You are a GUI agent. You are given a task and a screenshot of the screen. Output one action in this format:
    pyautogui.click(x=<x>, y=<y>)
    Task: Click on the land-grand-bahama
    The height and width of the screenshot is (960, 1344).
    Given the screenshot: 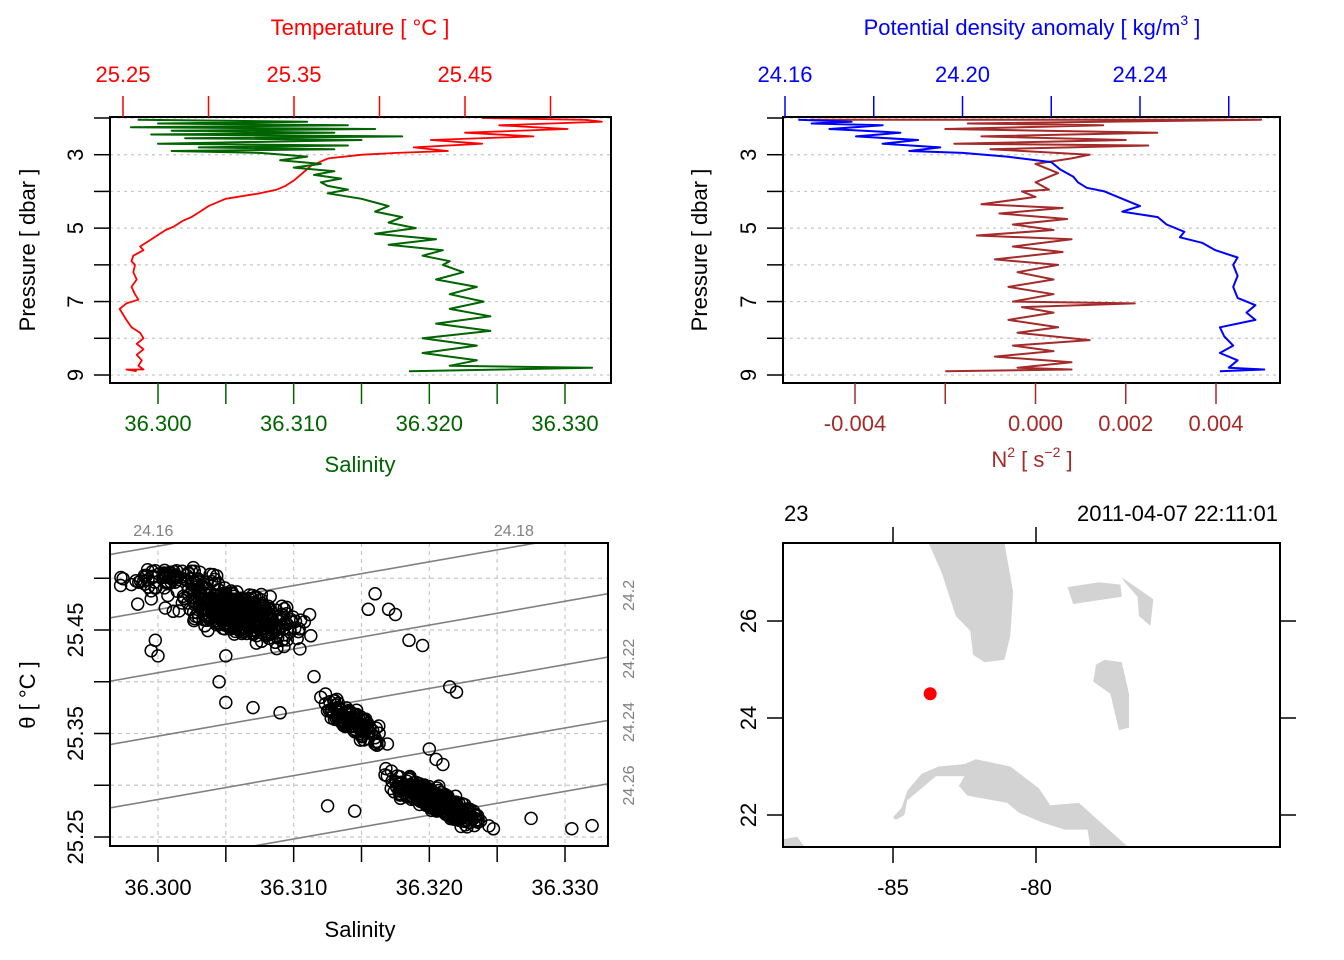 What is the action you would take?
    pyautogui.click(x=1094, y=593)
    